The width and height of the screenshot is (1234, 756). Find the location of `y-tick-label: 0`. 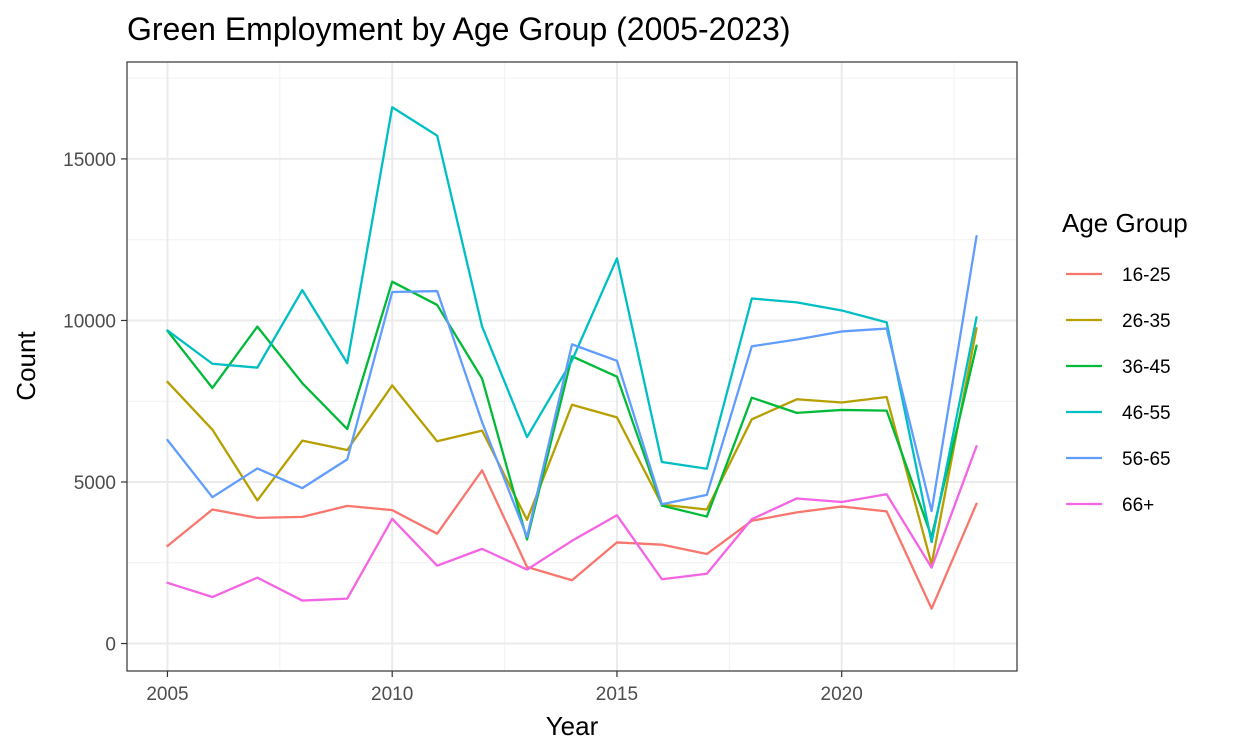

y-tick-label: 0 is located at coordinates (110, 645).